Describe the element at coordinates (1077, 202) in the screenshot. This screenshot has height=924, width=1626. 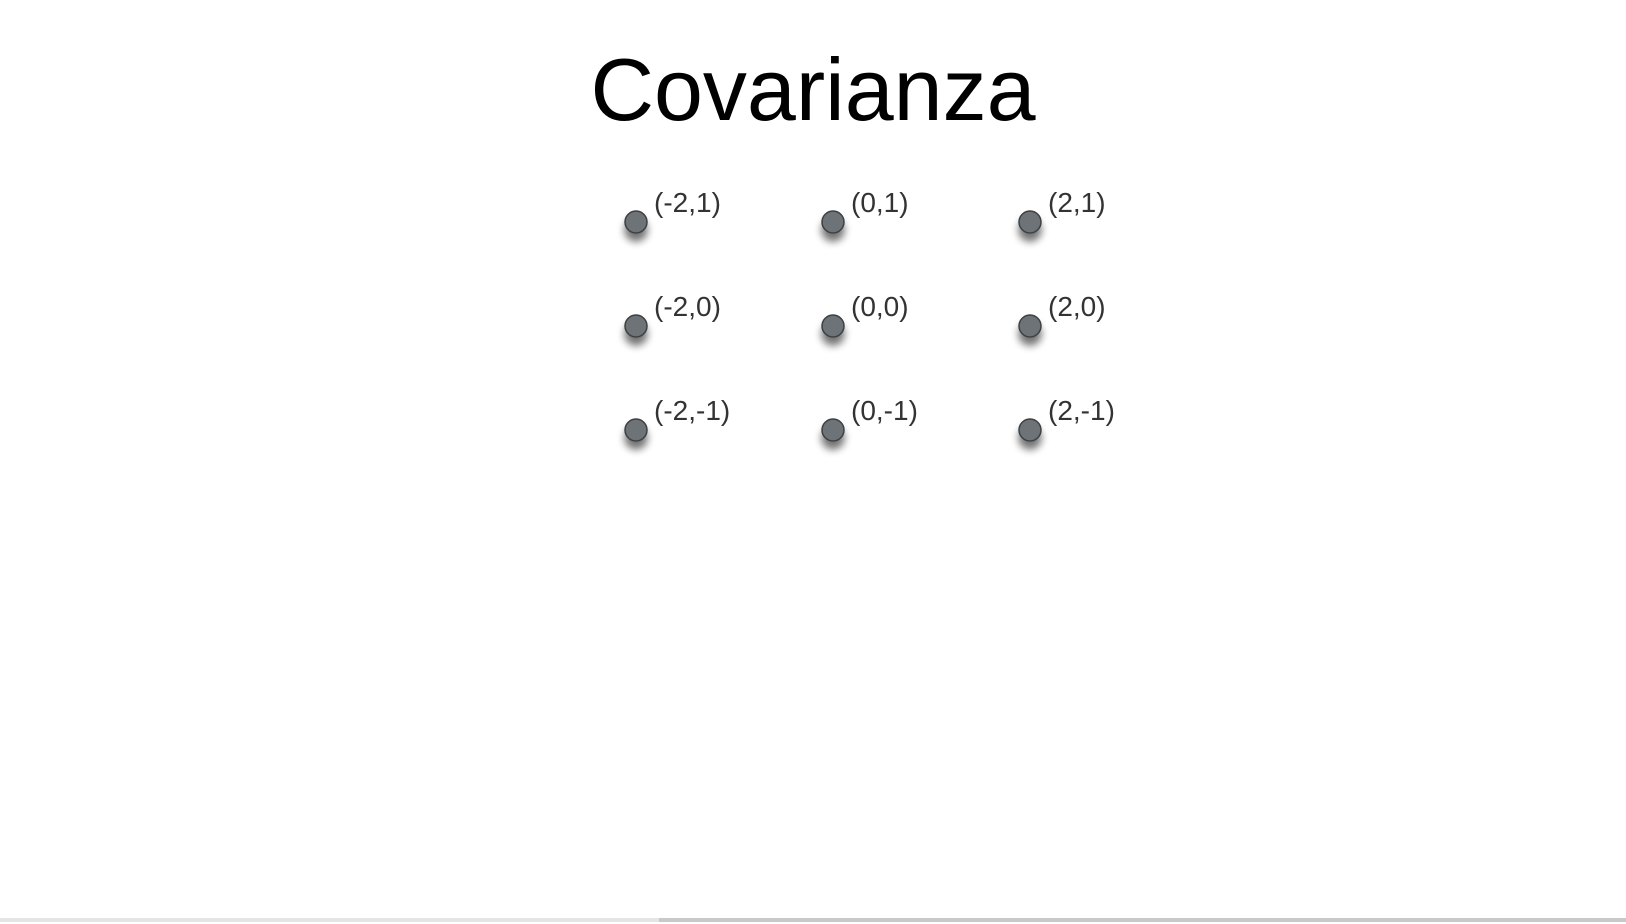
I see `point-label: (2,1)` at that location.